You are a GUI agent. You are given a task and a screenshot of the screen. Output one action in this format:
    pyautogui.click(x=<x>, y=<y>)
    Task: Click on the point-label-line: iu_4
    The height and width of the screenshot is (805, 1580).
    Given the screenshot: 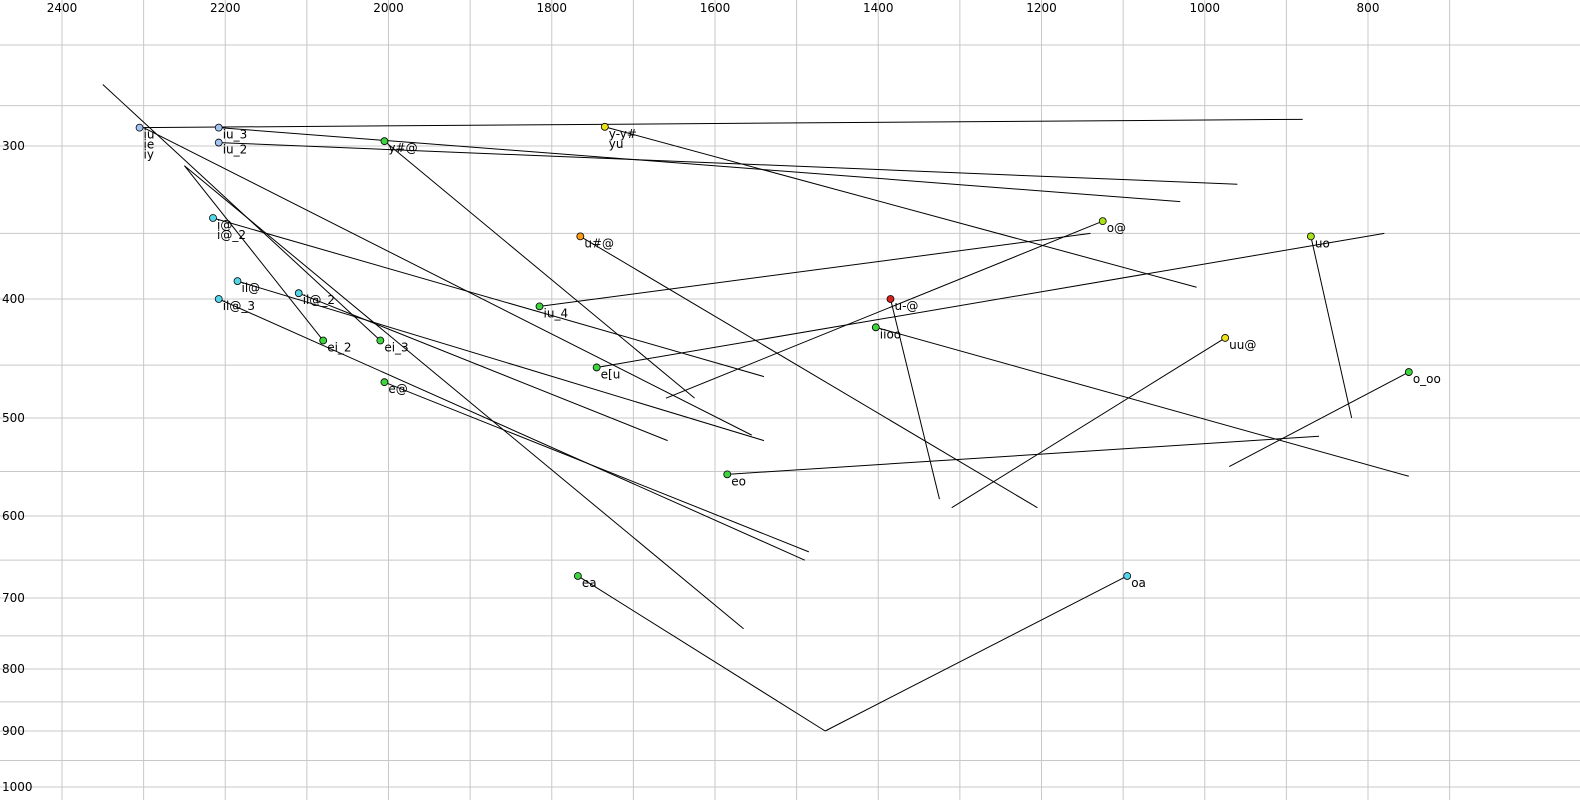 What is the action you would take?
    pyautogui.click(x=556, y=313)
    